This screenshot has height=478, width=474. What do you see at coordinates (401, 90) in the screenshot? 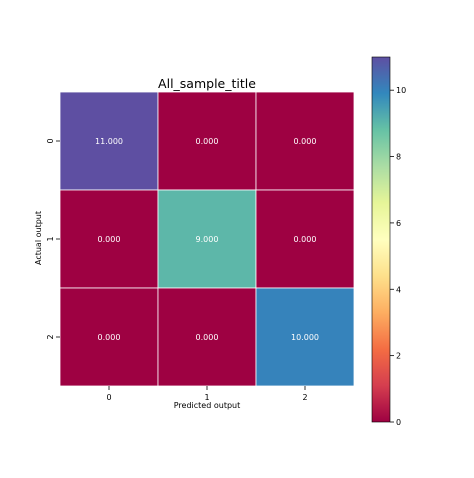
I see `colorbar-tick-label: 10` at bounding box center [401, 90].